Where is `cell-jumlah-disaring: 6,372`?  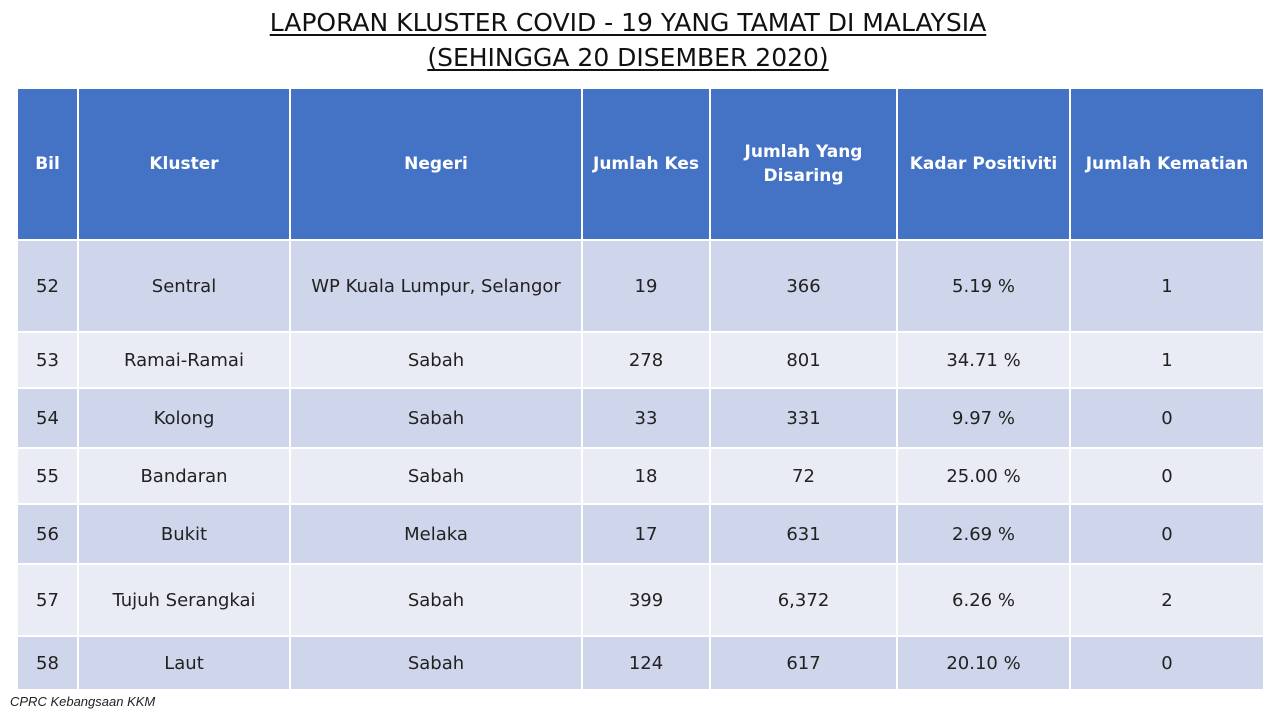
cell-jumlah-disaring: 6,372 is located at coordinates (803, 600).